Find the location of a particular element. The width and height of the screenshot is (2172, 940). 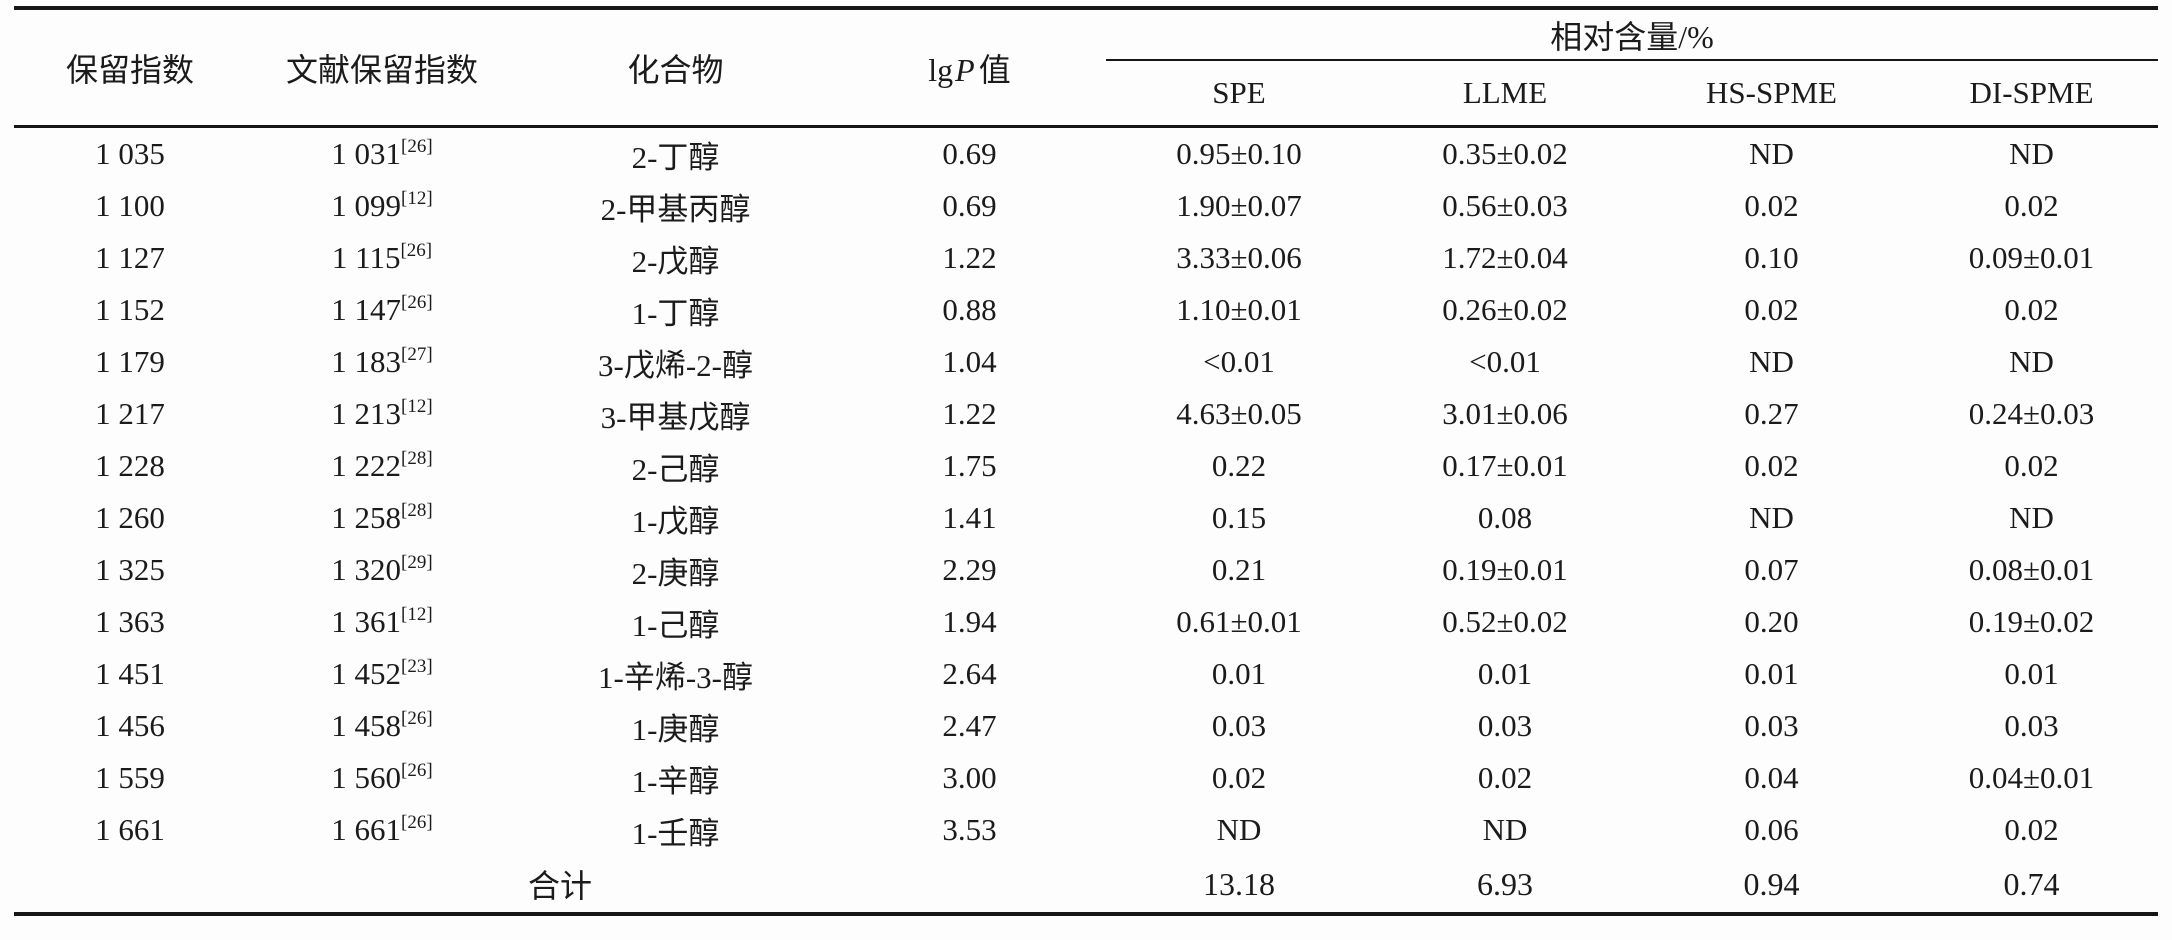

cell-spe-content: <0.01 is located at coordinates (1239, 361).